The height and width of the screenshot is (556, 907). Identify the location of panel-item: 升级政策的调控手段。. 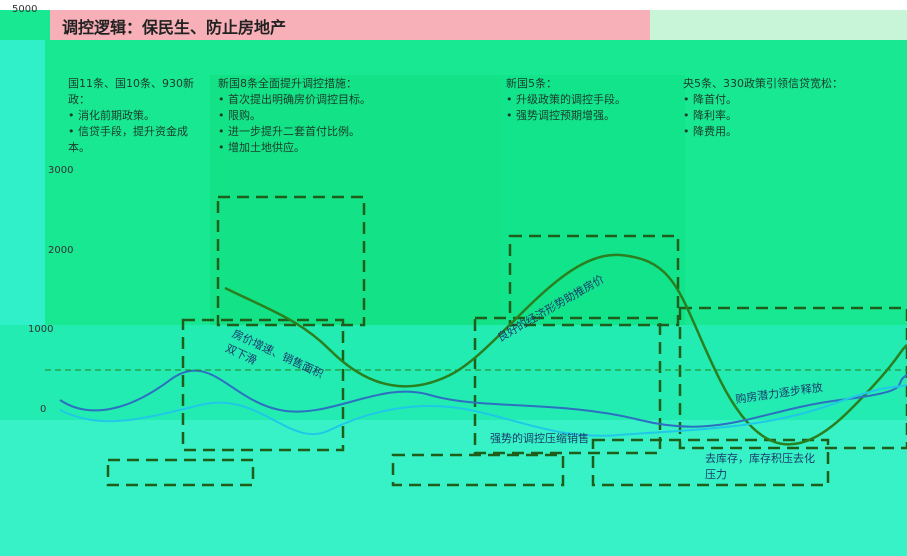
(586, 100).